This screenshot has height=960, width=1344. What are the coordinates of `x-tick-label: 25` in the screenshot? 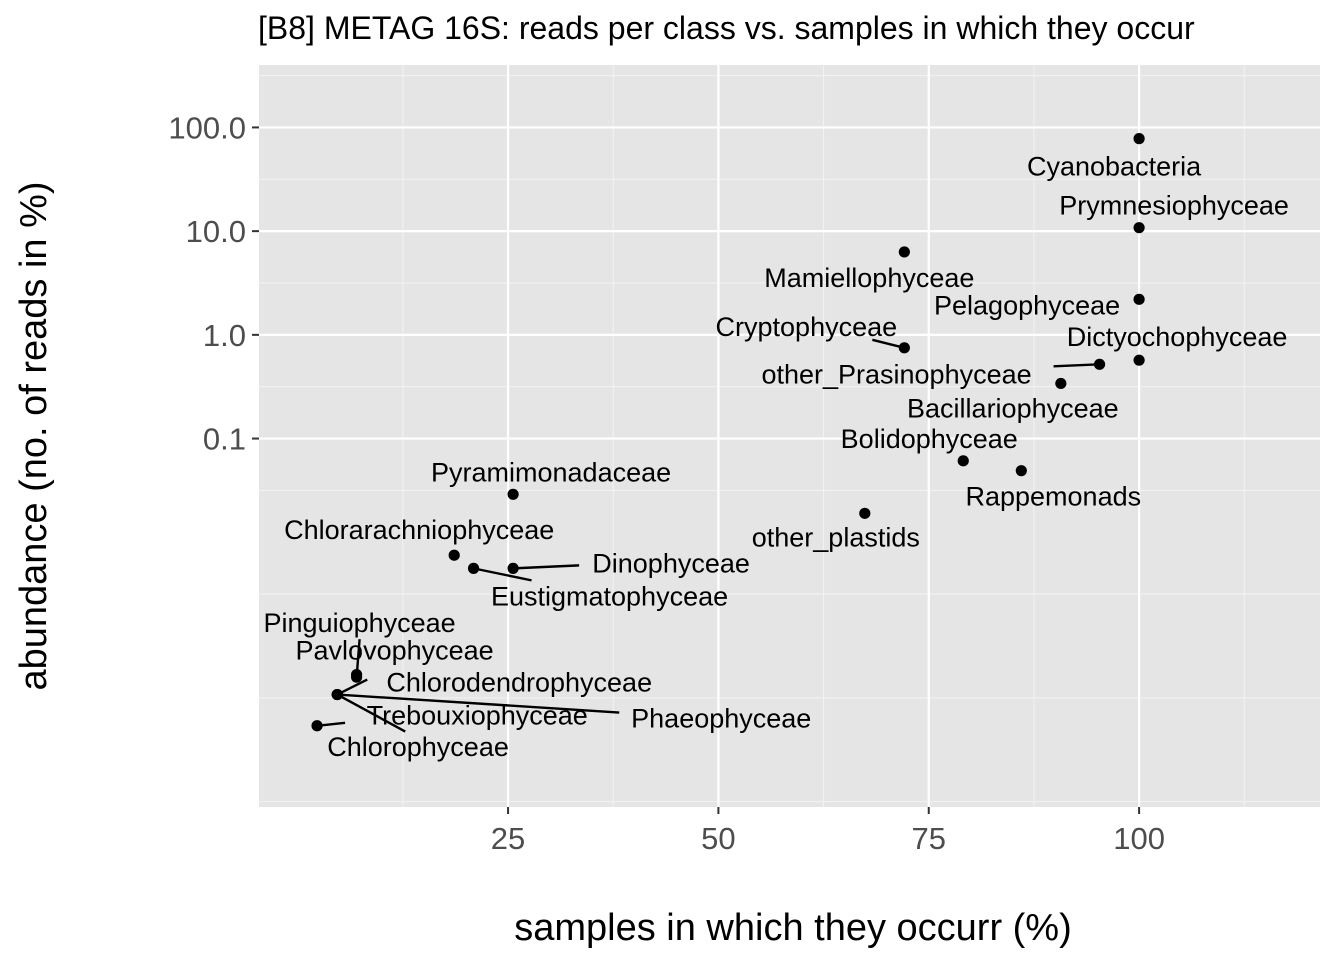 It's located at (508, 838).